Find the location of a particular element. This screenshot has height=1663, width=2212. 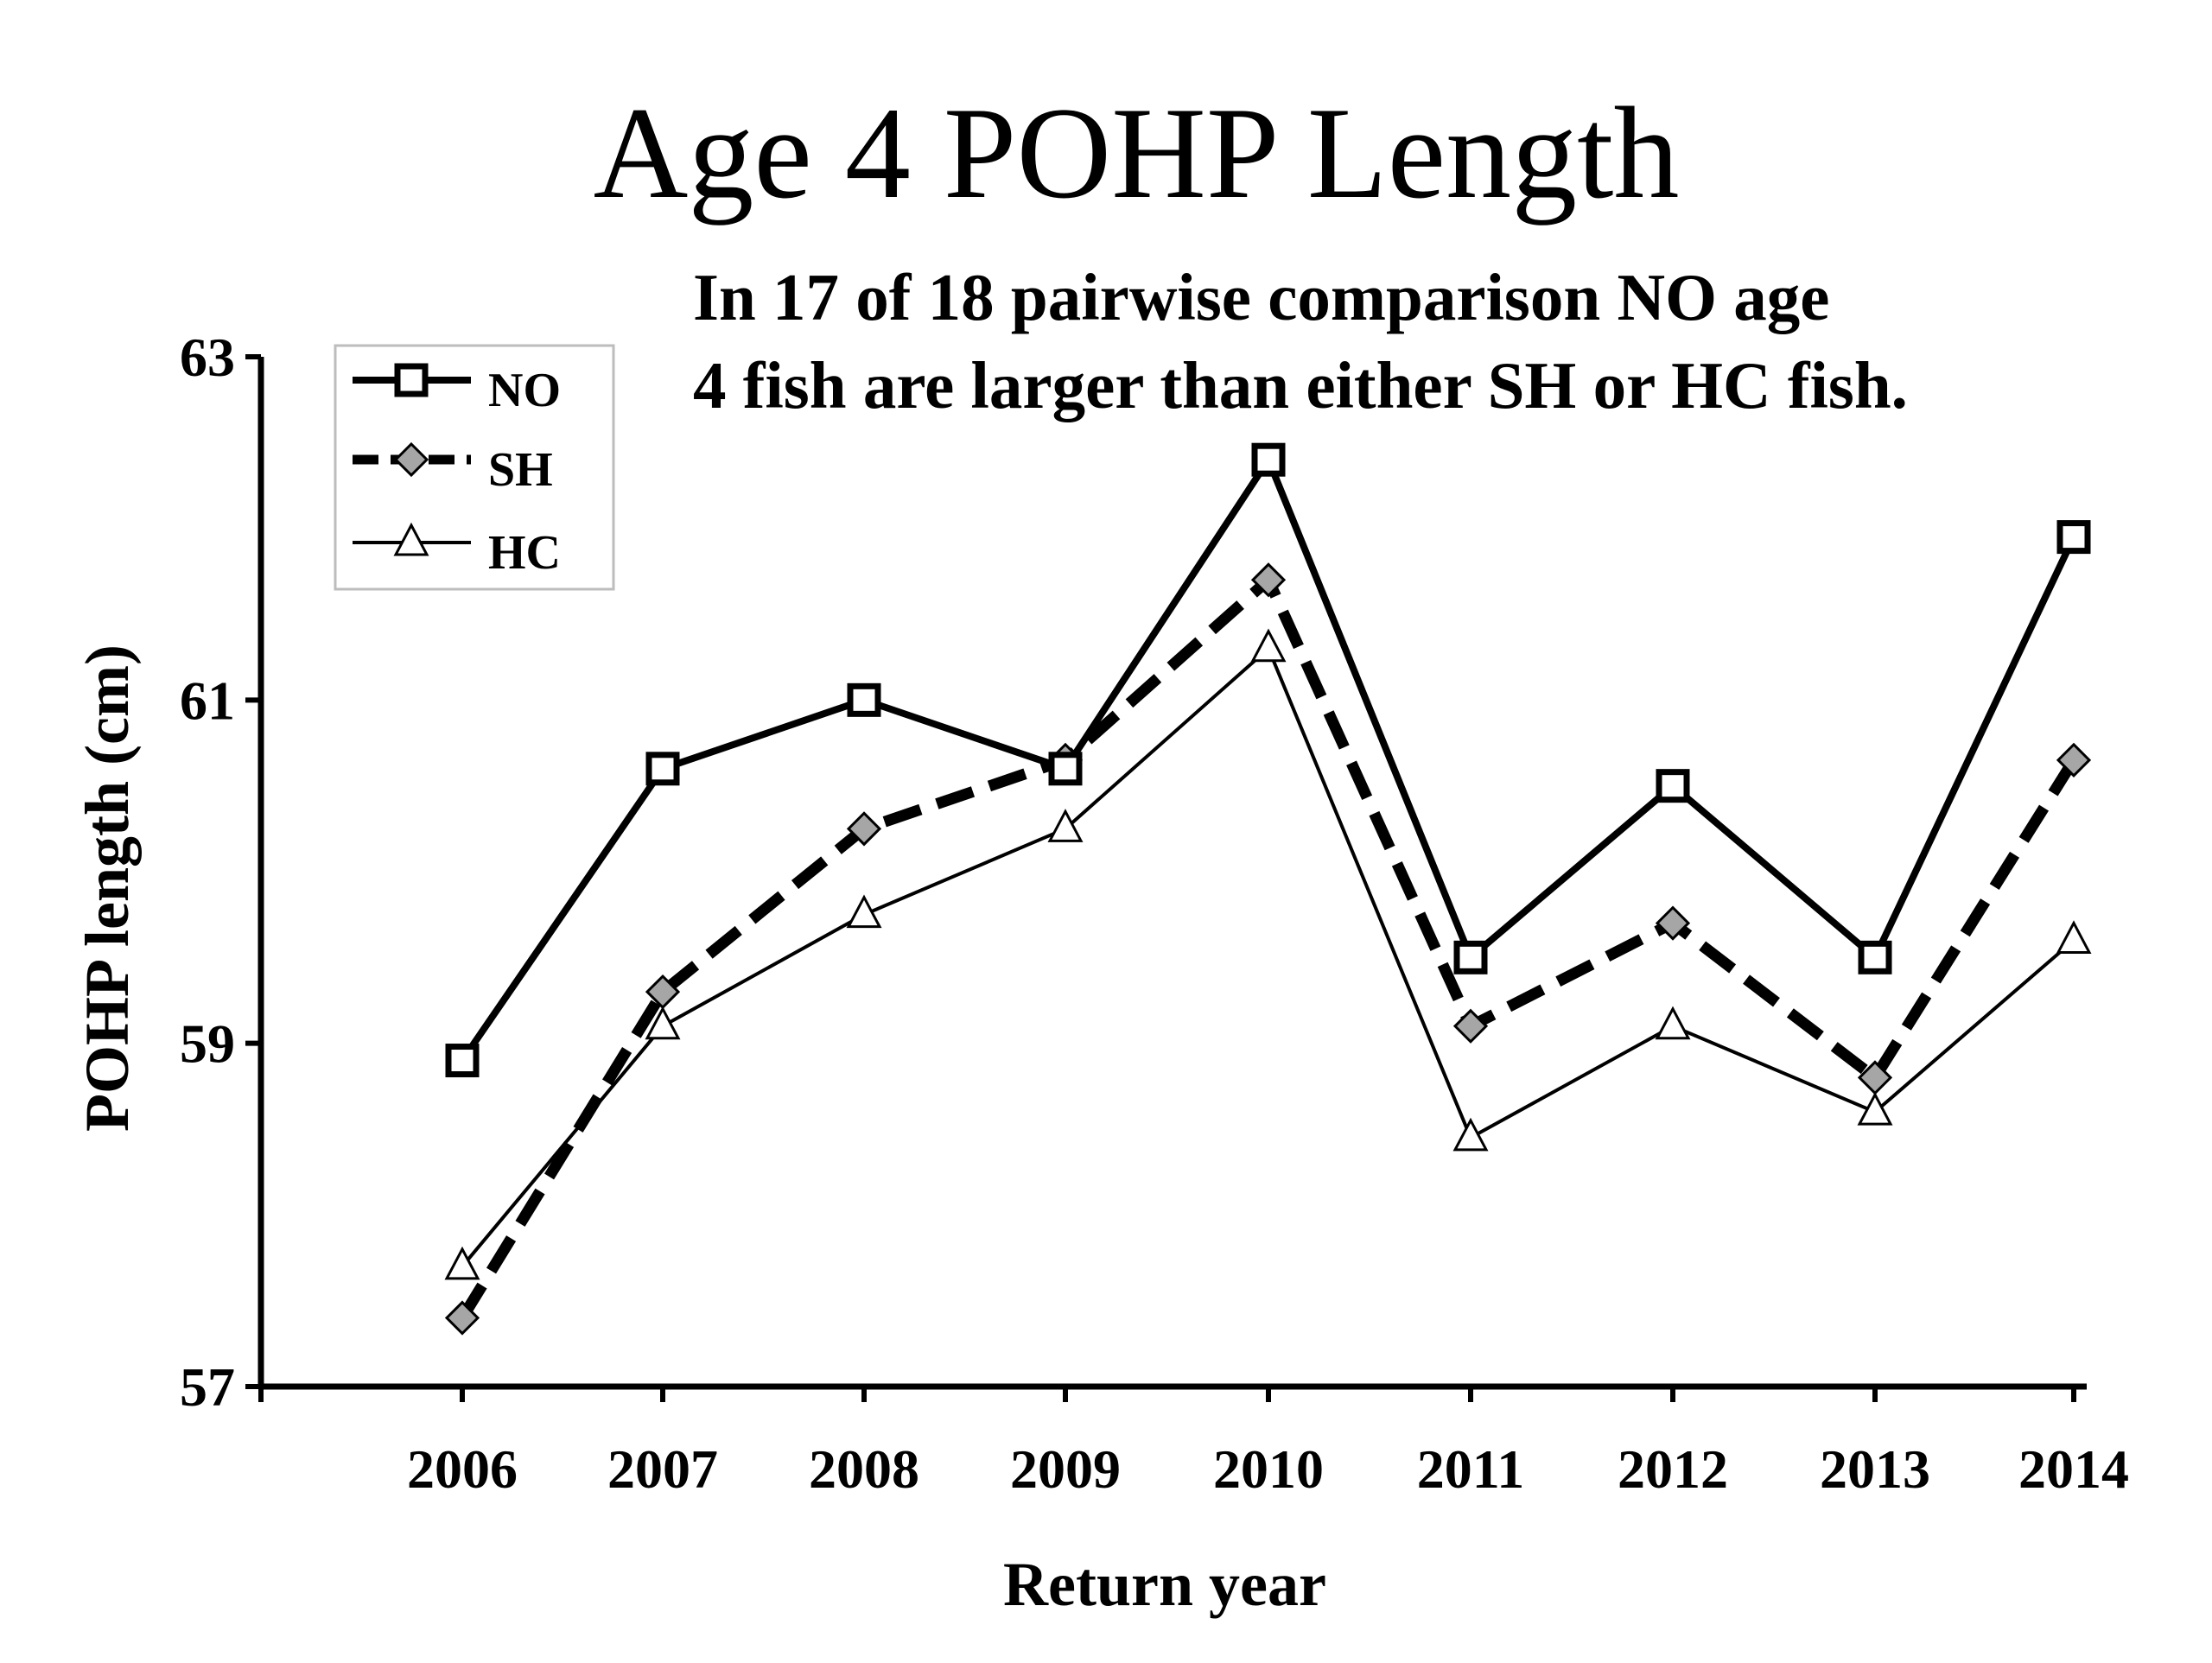

x-ticks: 2006 2007 2008 2009 2010 2011 2012 2013 2014 is located at coordinates (1193, 1444).